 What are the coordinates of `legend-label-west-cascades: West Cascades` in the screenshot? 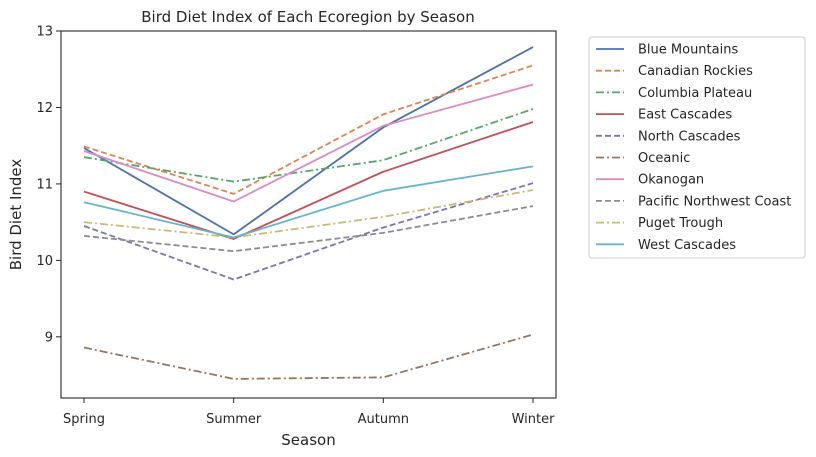 It's located at (687, 245).